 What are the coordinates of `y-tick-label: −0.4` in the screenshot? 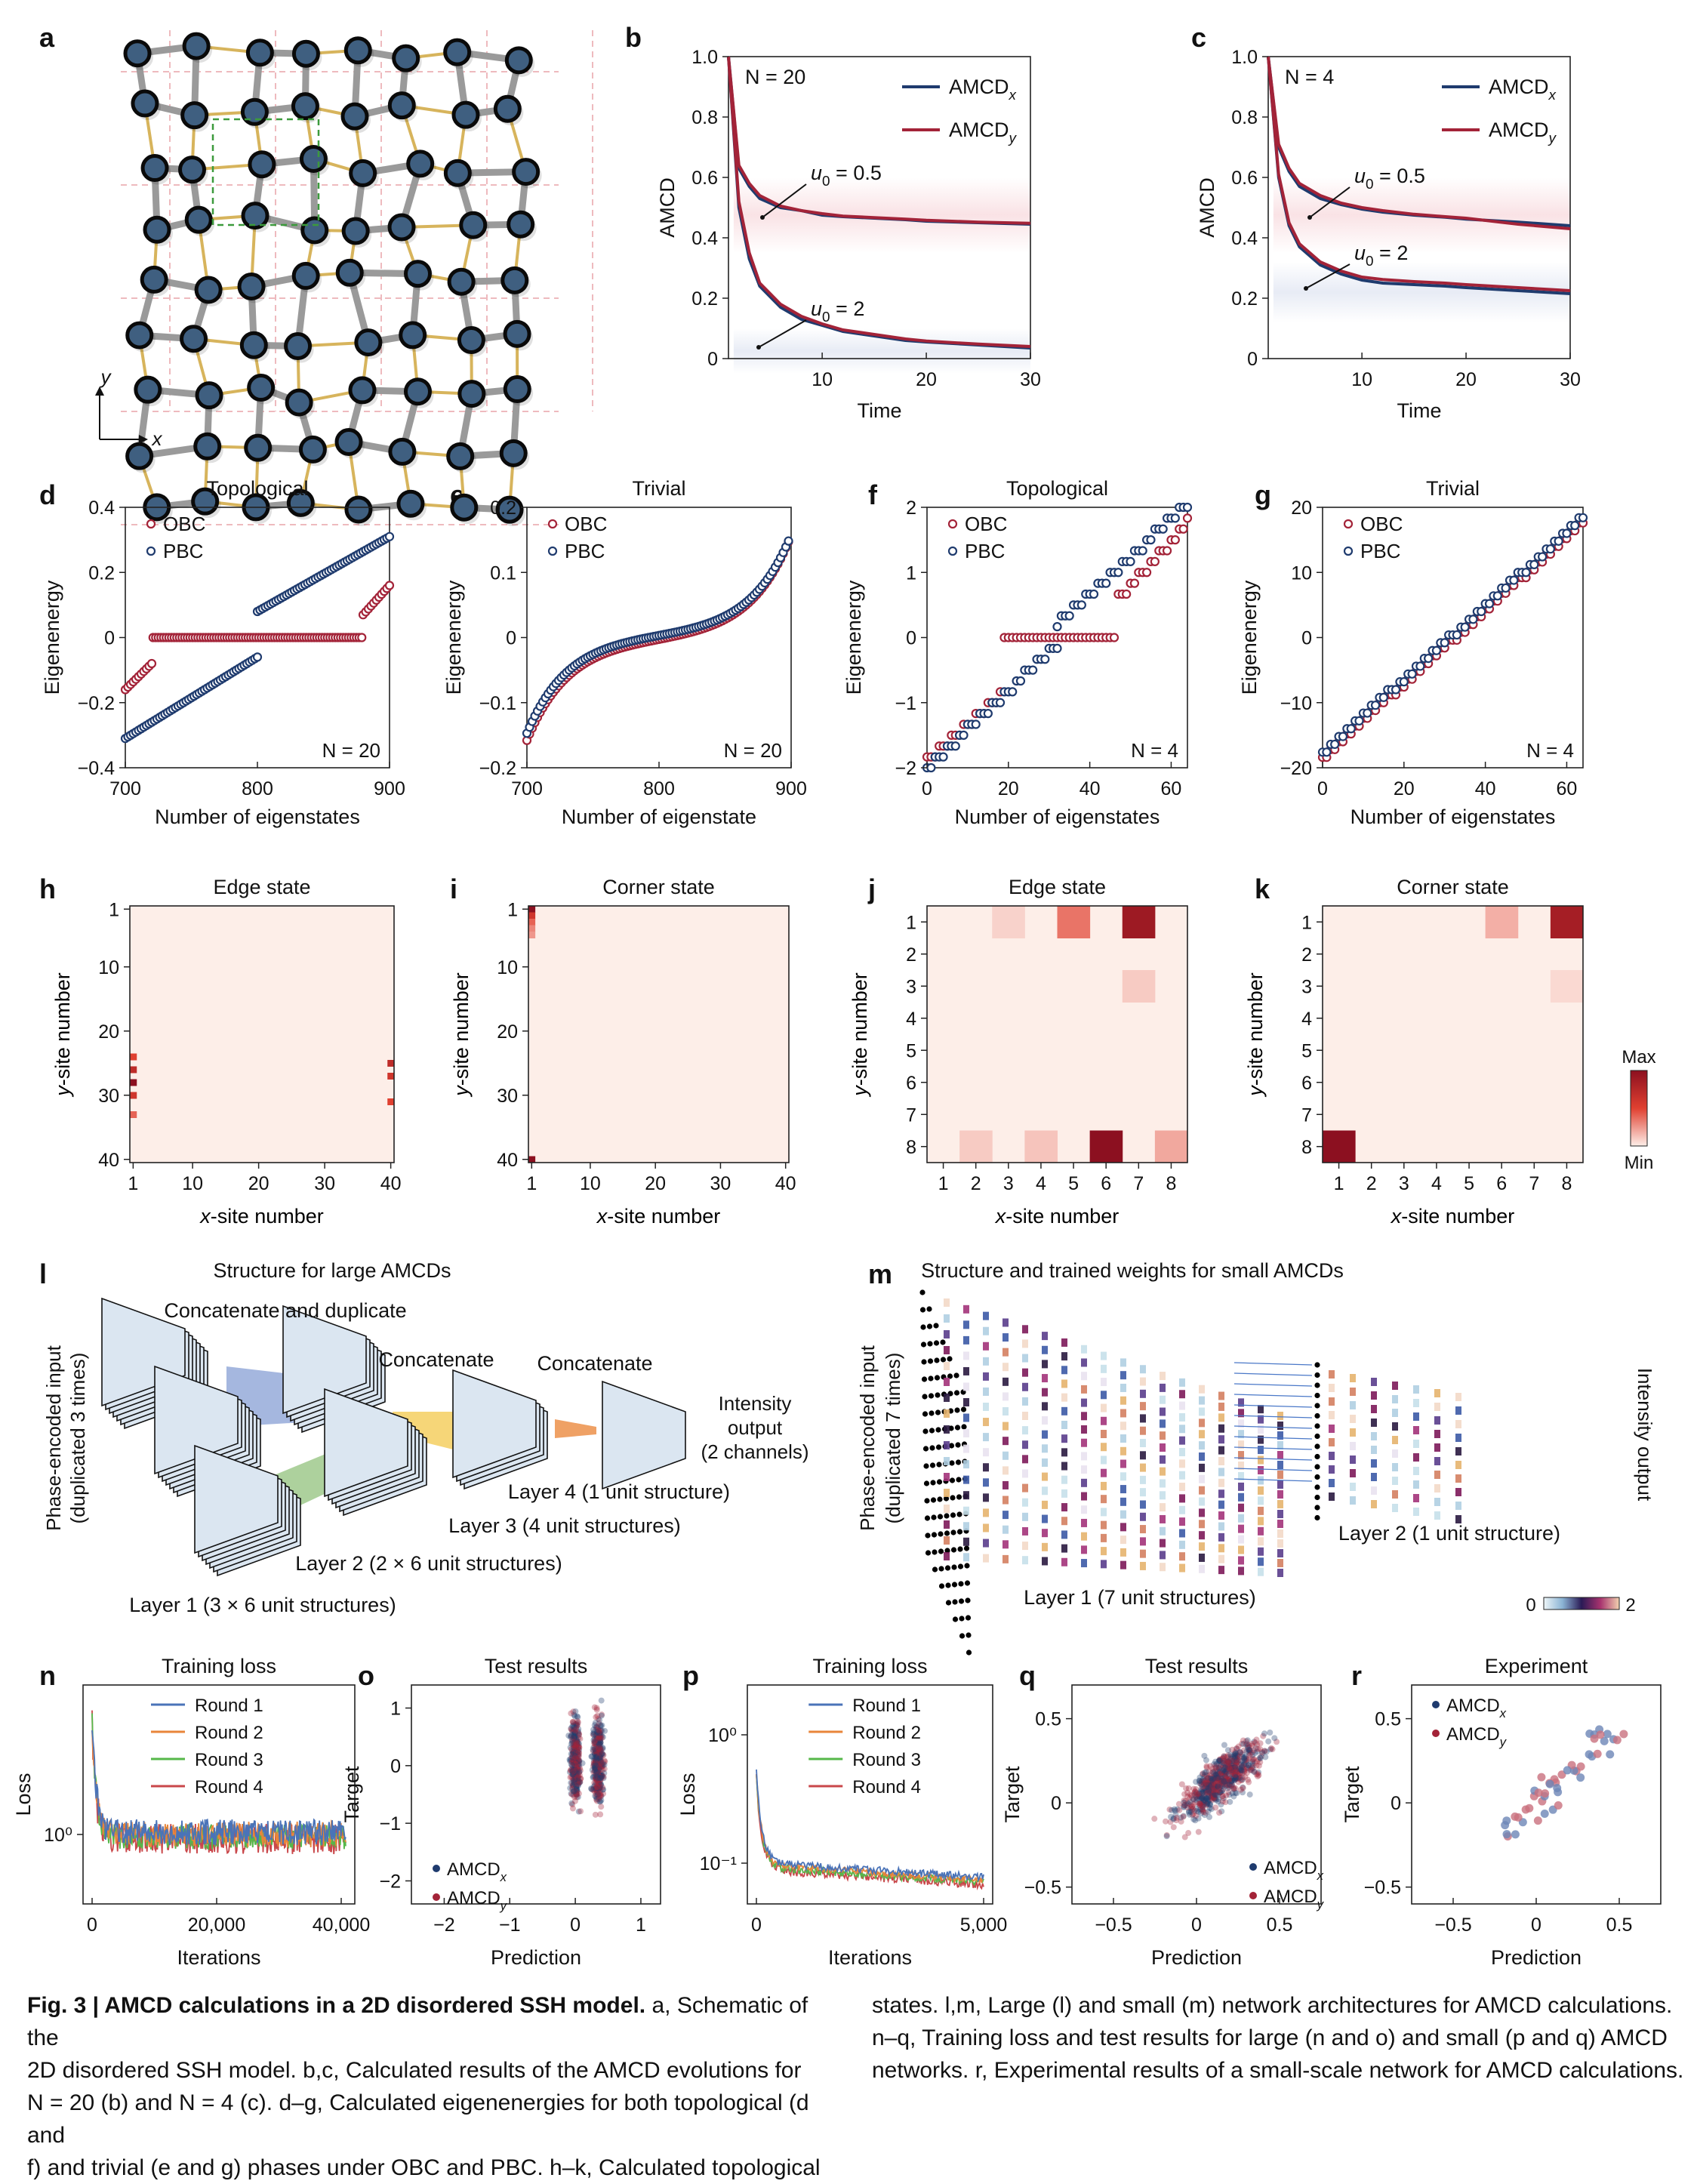 It's located at (96, 768).